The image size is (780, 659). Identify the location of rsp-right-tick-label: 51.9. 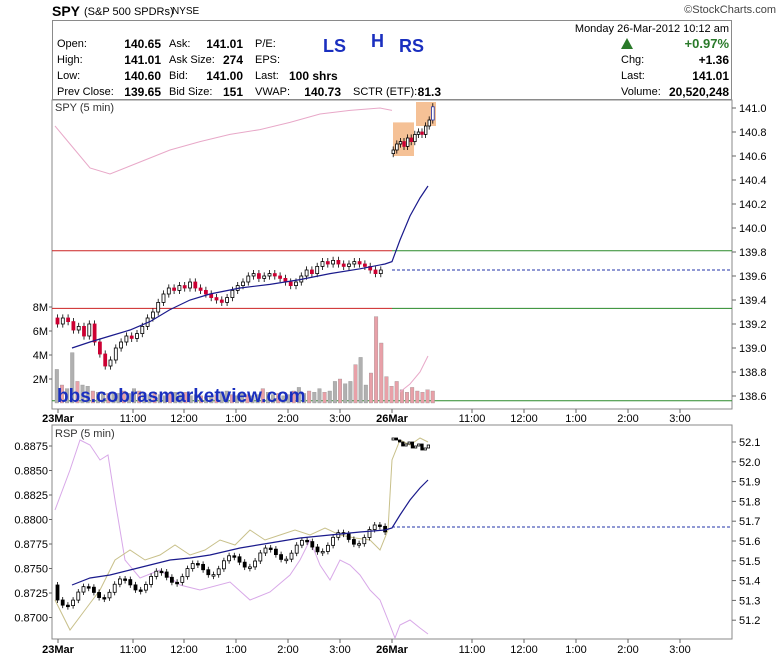
(749, 483).